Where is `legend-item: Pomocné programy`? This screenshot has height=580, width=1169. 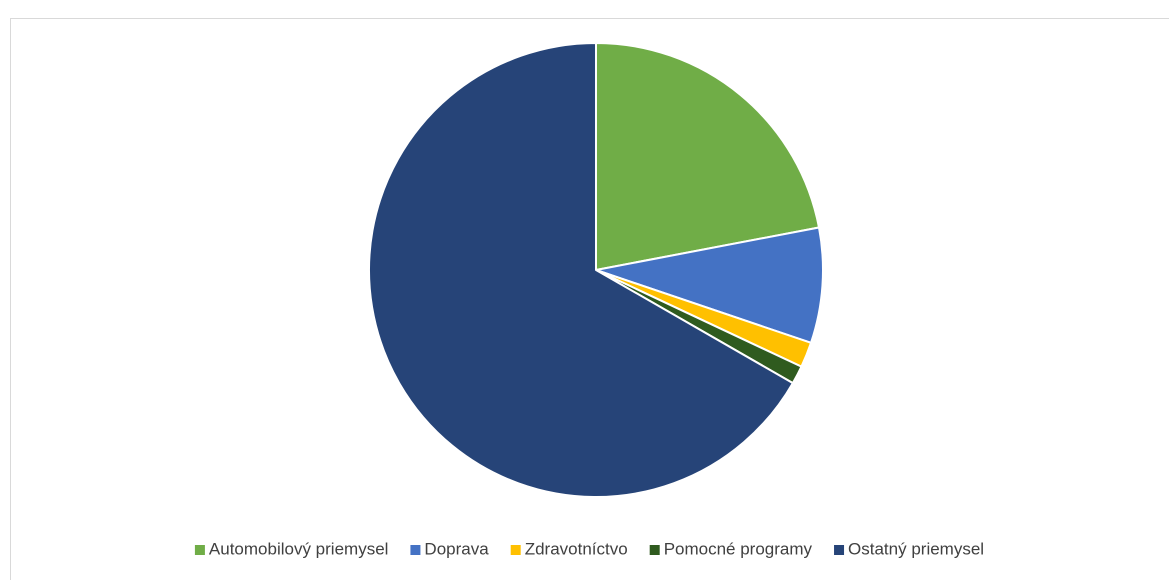 legend-item: Pomocné programy is located at coordinates (731, 548).